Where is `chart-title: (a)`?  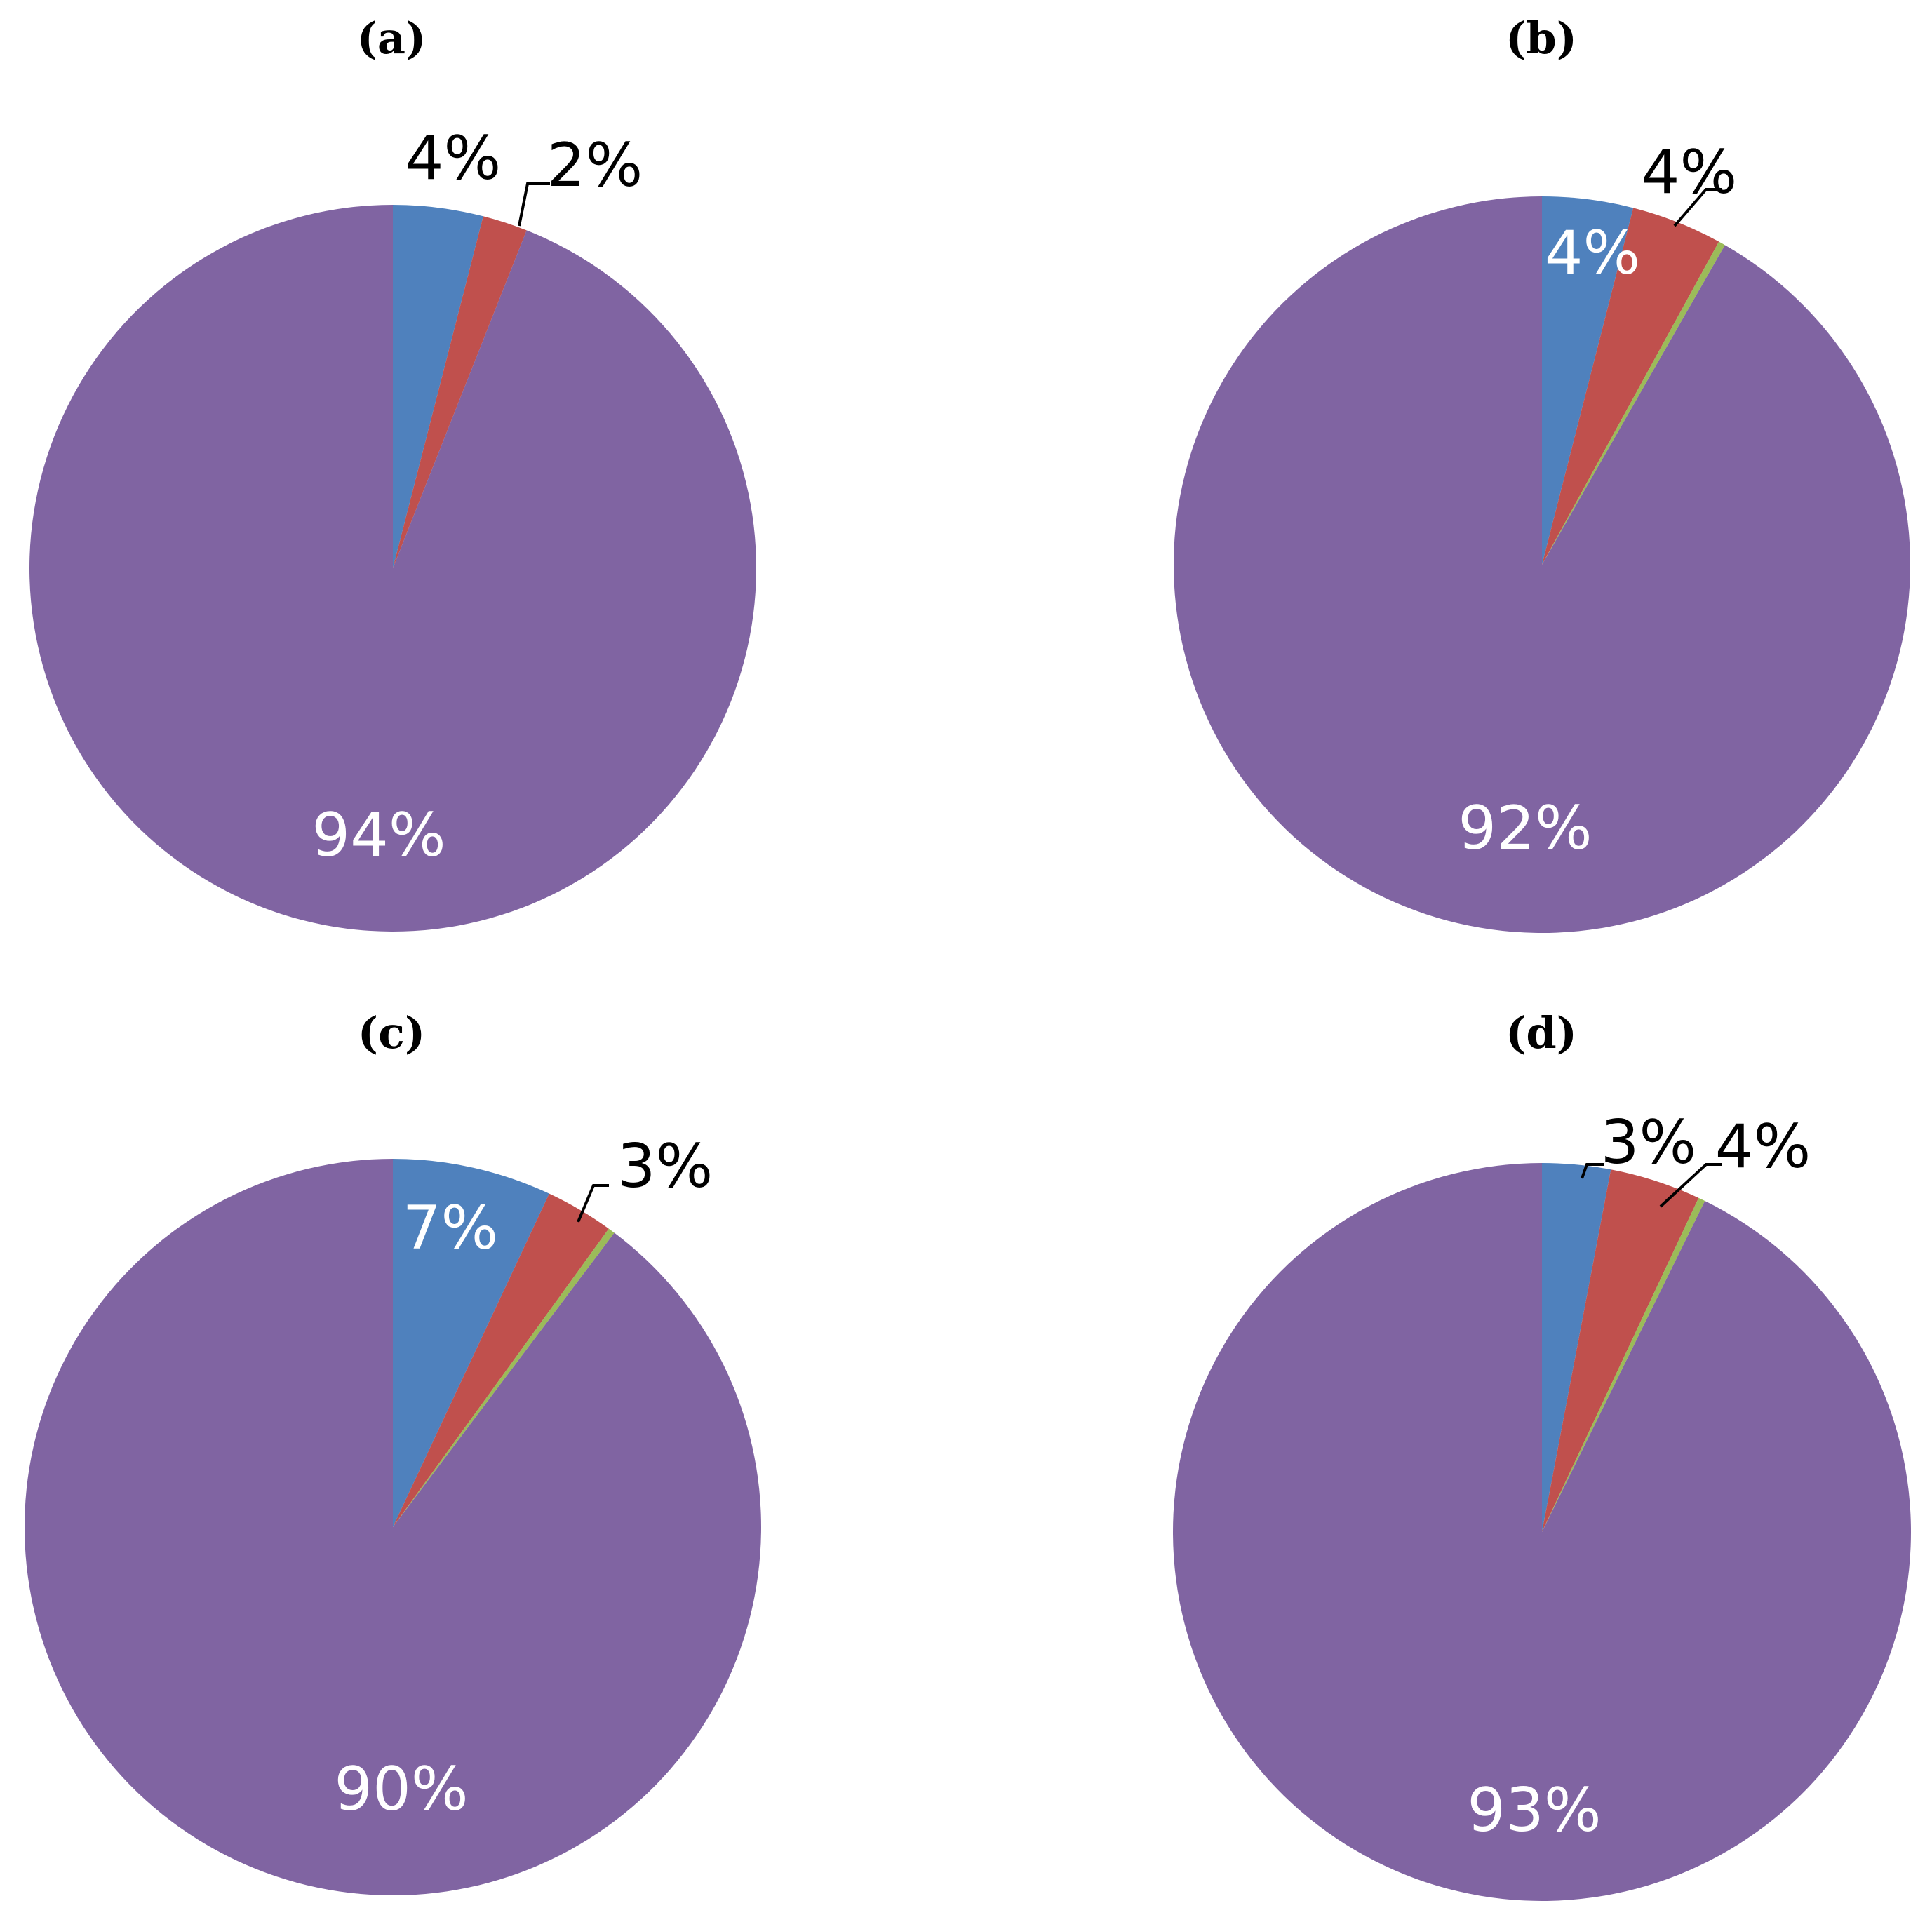 chart-title: (a) is located at coordinates (392, 38).